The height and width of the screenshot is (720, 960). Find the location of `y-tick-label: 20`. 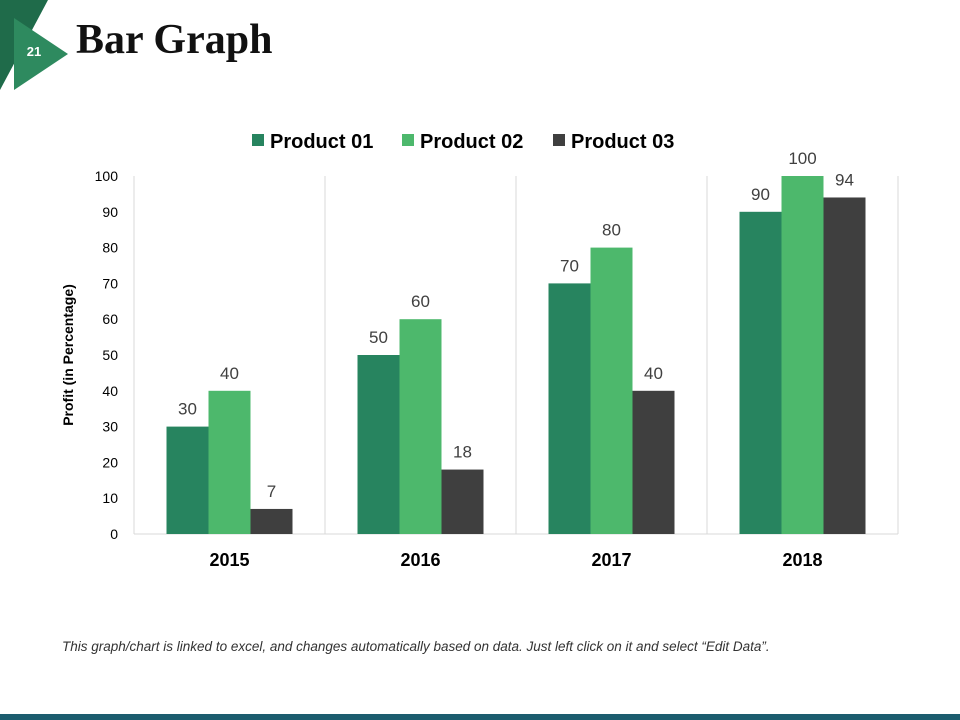

y-tick-label: 20 is located at coordinates (110, 462).